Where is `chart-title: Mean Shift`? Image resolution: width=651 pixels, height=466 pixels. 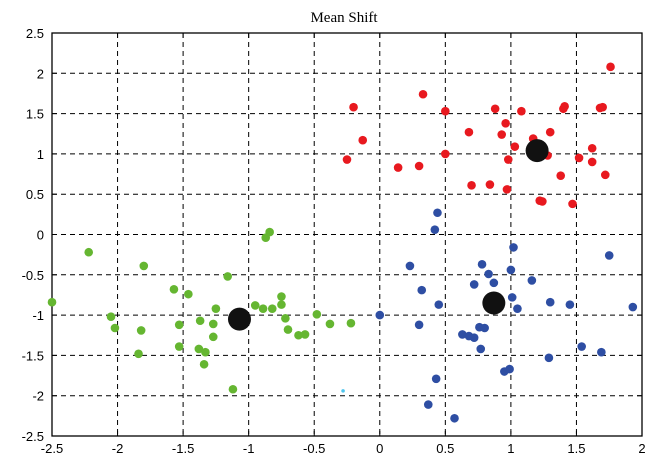
chart-title: Mean Shift is located at coordinates (344, 18).